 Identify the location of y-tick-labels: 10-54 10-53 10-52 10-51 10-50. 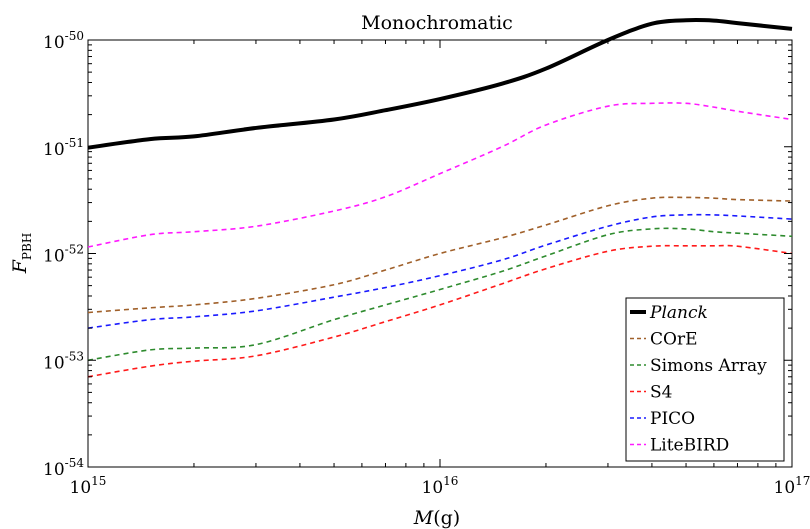
(63, 254).